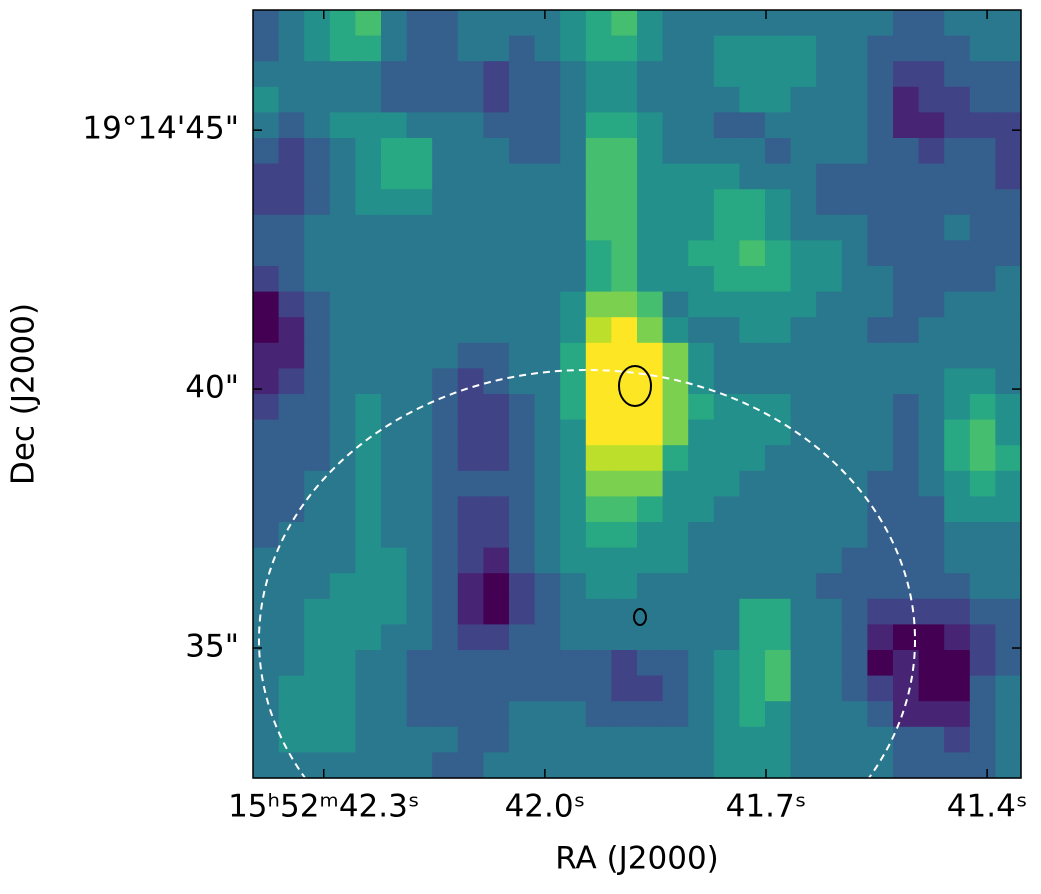 The width and height of the screenshot is (1041, 894). Describe the element at coordinates (212, 647) in the screenshot. I see `y-tick-label: 35"` at that location.